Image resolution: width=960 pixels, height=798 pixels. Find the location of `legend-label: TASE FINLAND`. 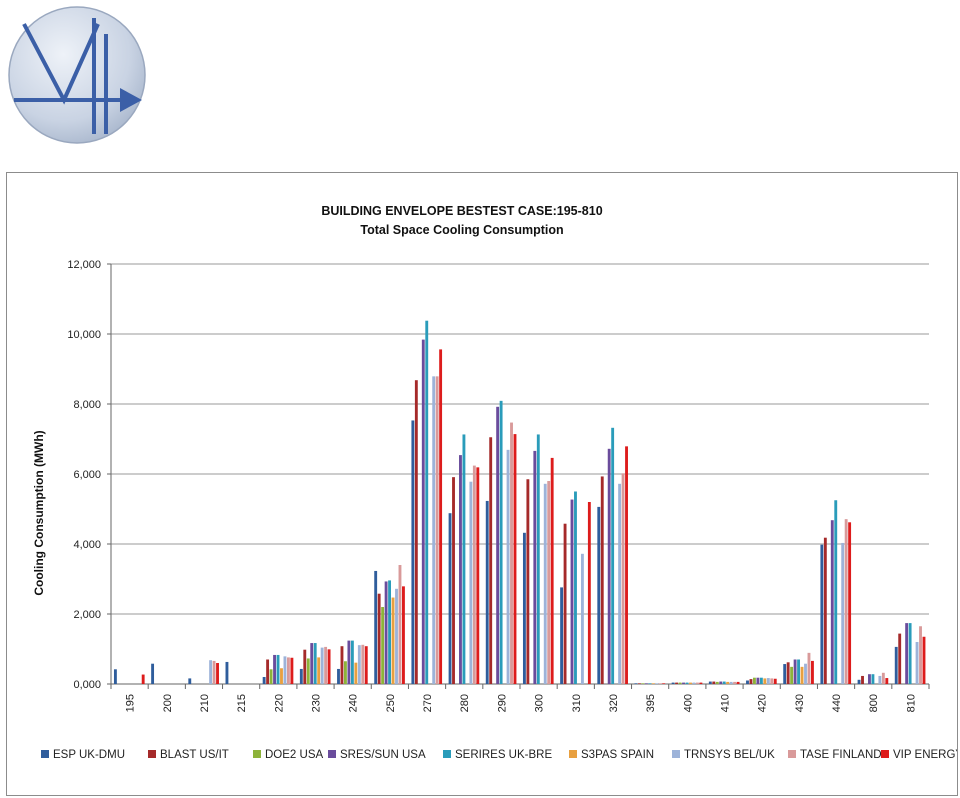

legend-label: TASE FINLAND is located at coordinates (841, 755).